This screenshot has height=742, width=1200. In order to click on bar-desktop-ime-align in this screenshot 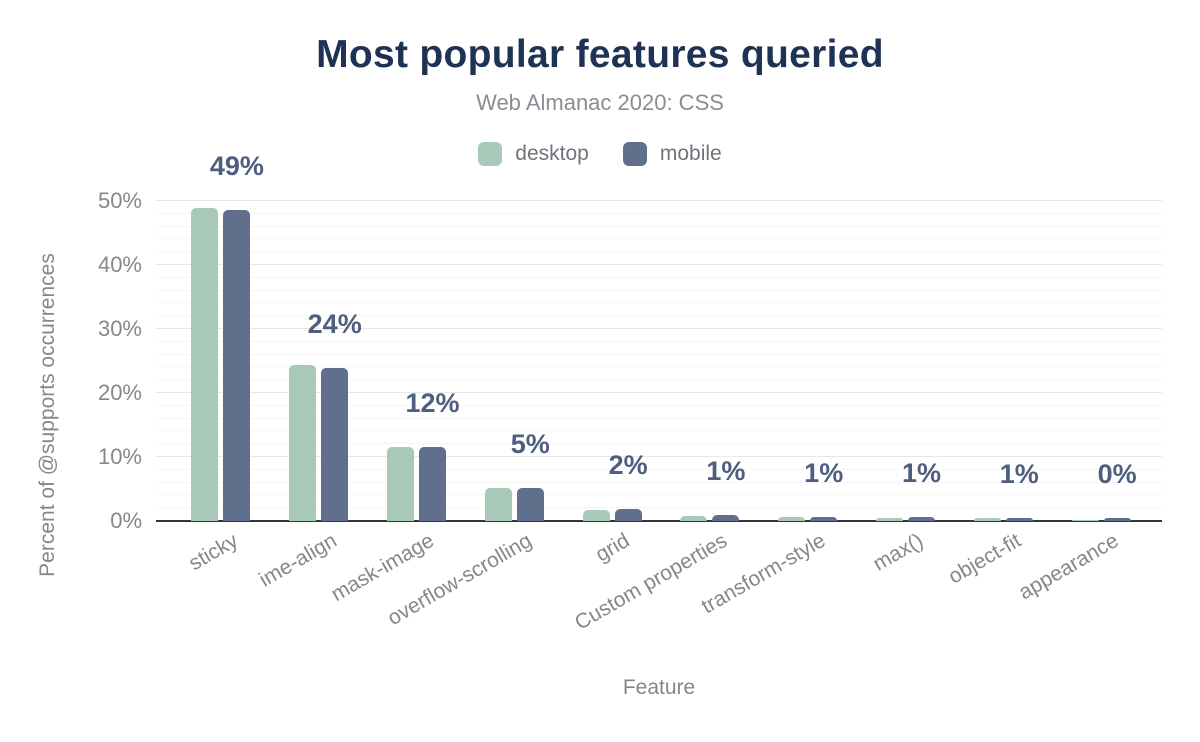, I will do `click(303, 442)`.